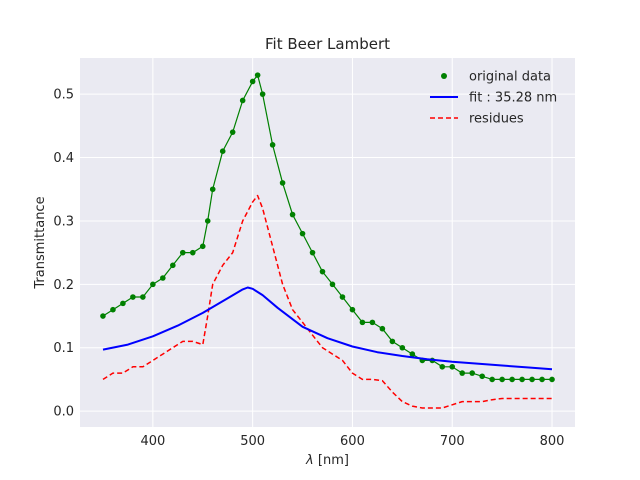  Describe the element at coordinates (496, 119) in the screenshot. I see `legend-label-residues: residues` at that location.